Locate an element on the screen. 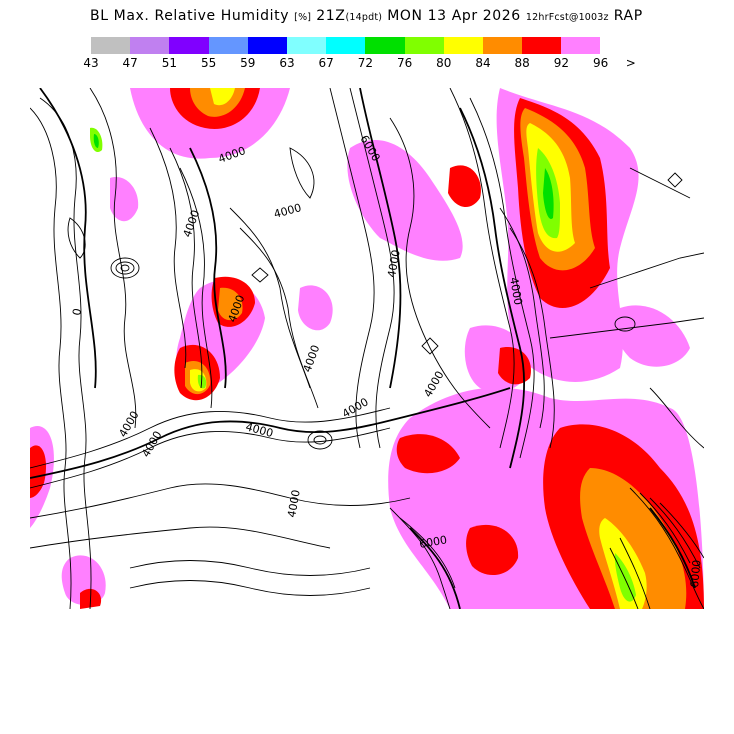 This screenshot has height=734, width=734. legend-labels: 43 47 51 55 59 63 67 72 76 80 84 88 92 96 > is located at coordinates (367, 63).